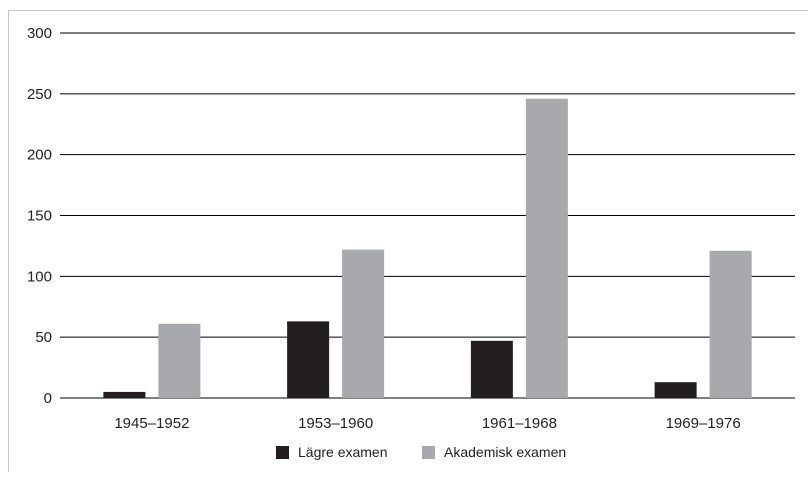 Image resolution: width=810 pixels, height=478 pixels. I want to click on x-axis-category-labels: 1945–1952 1953–1960 1961–1968 1969–1976, so click(427, 423).